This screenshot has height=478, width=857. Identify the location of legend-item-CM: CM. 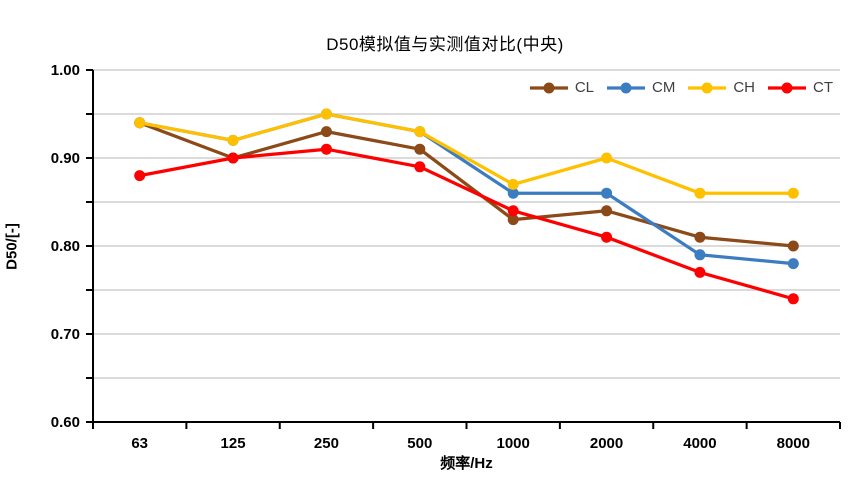
(641, 87).